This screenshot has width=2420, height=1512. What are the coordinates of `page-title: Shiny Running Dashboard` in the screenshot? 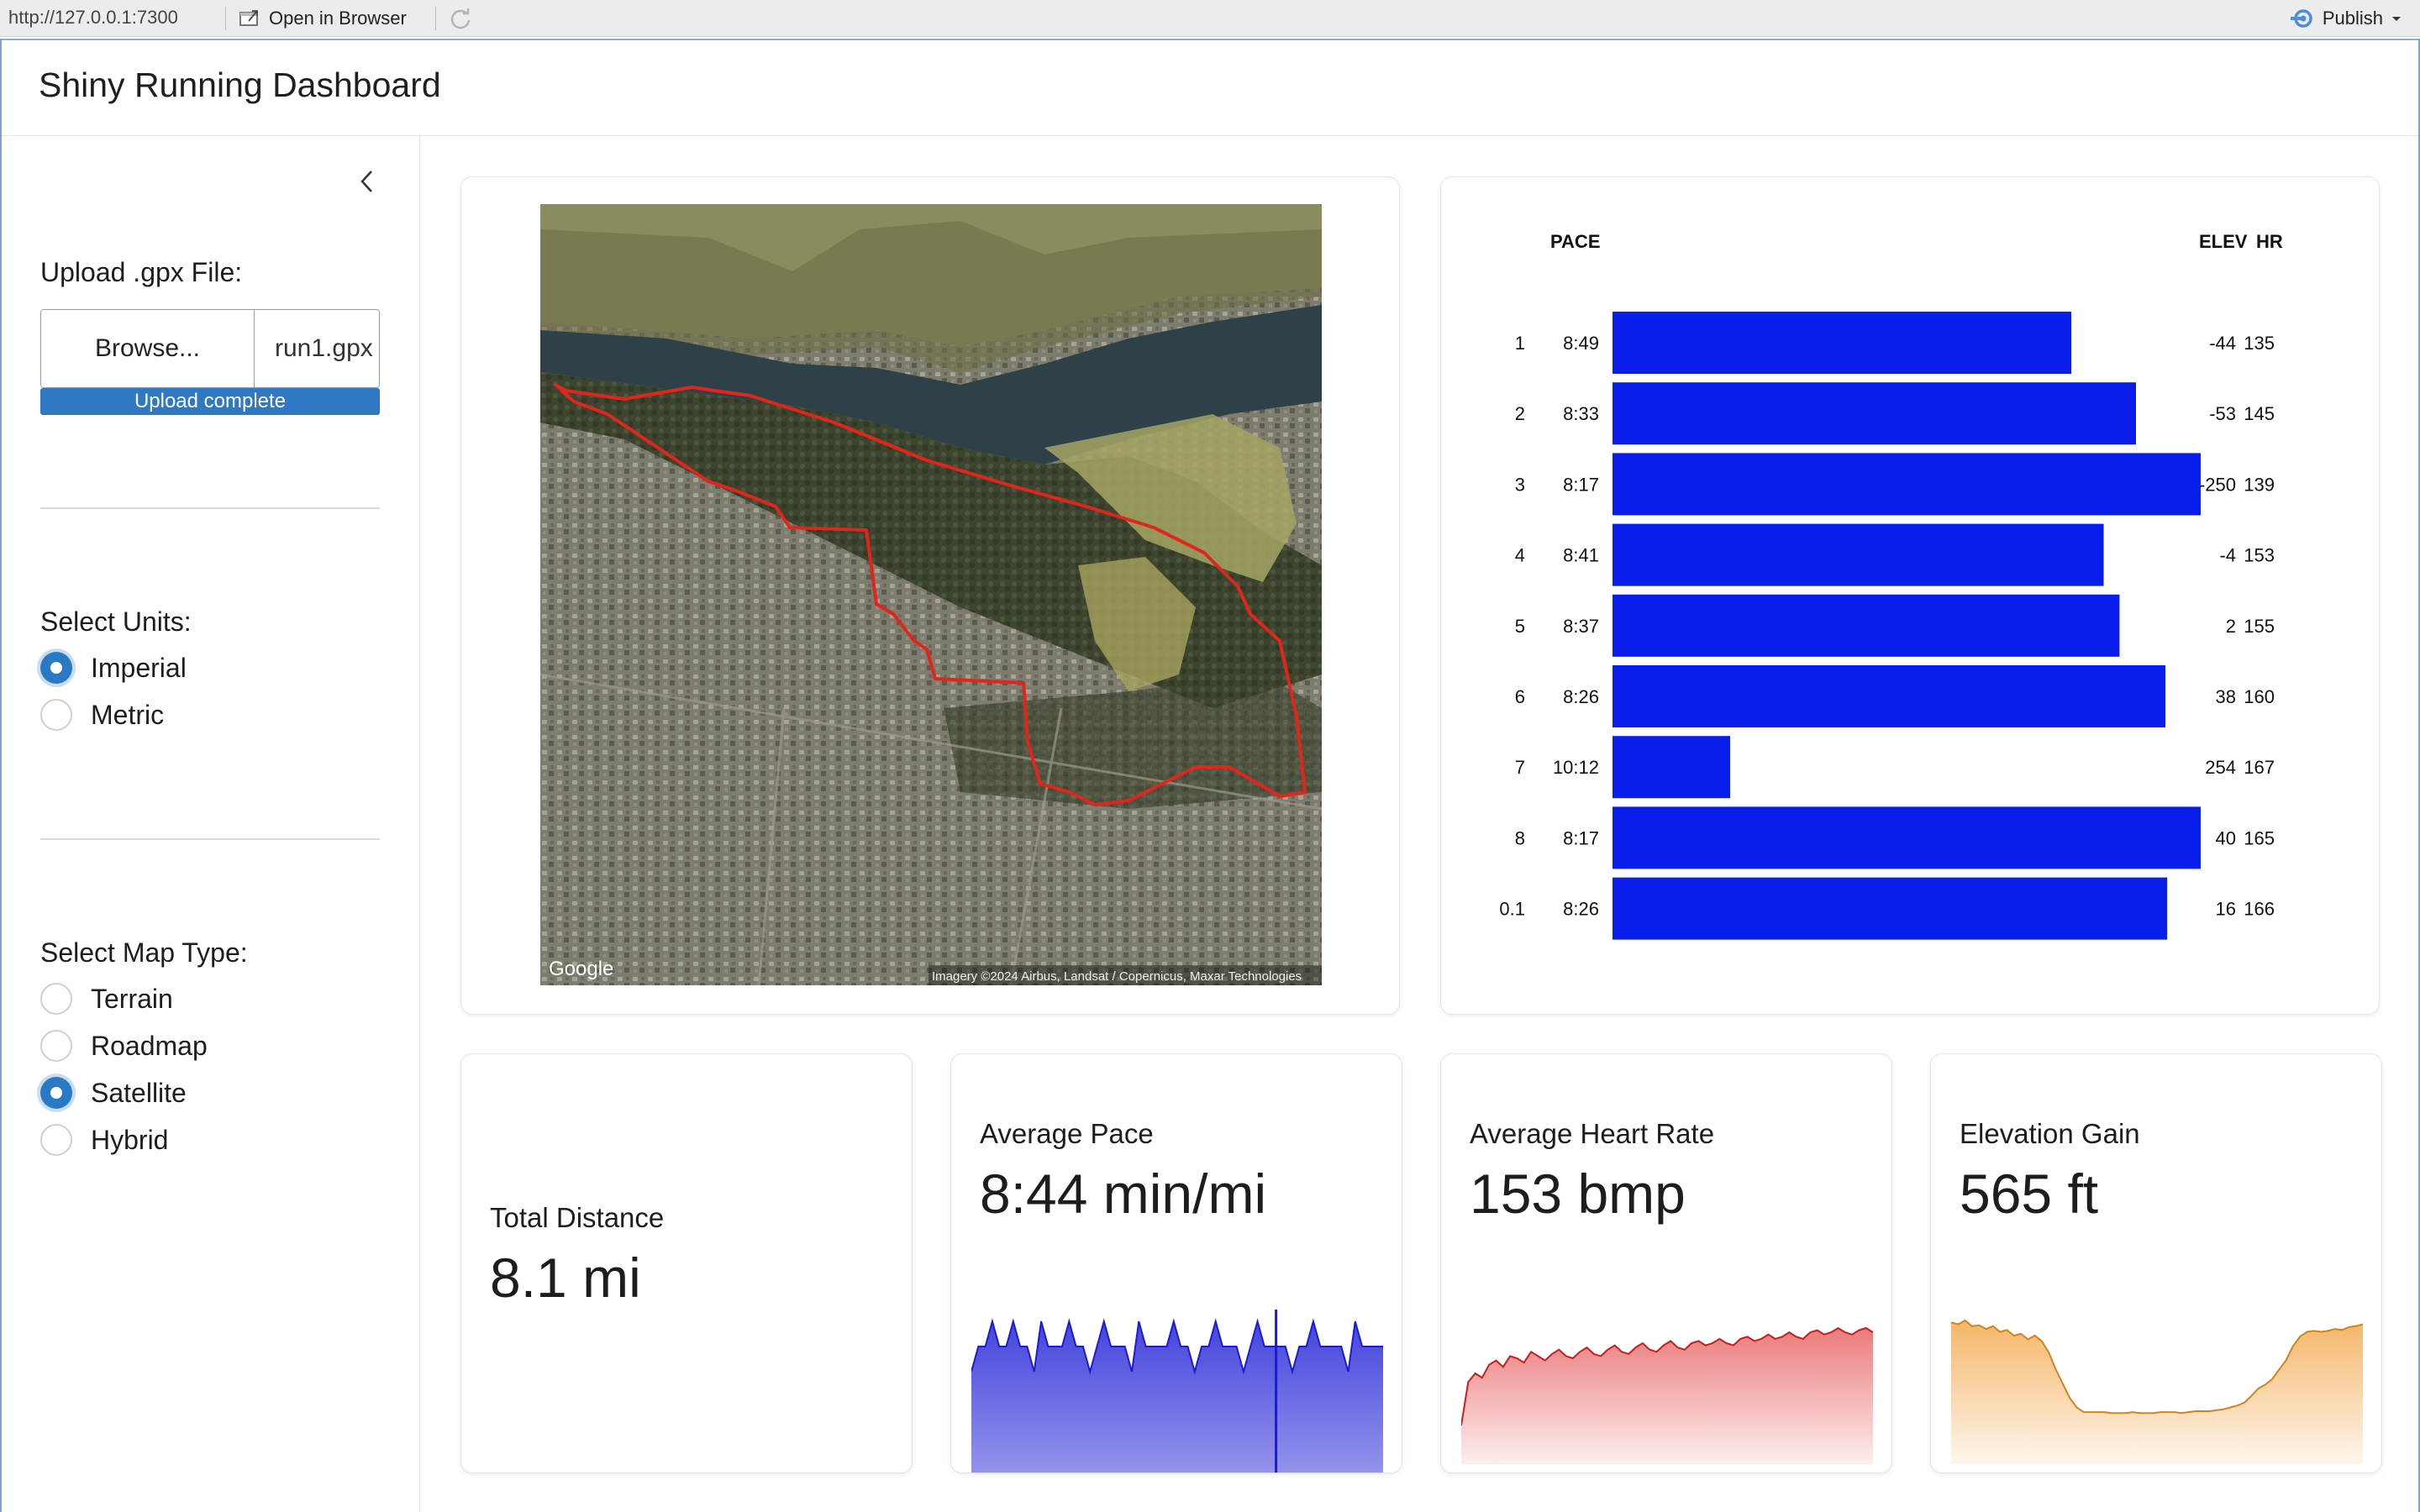 It's located at (240, 85).